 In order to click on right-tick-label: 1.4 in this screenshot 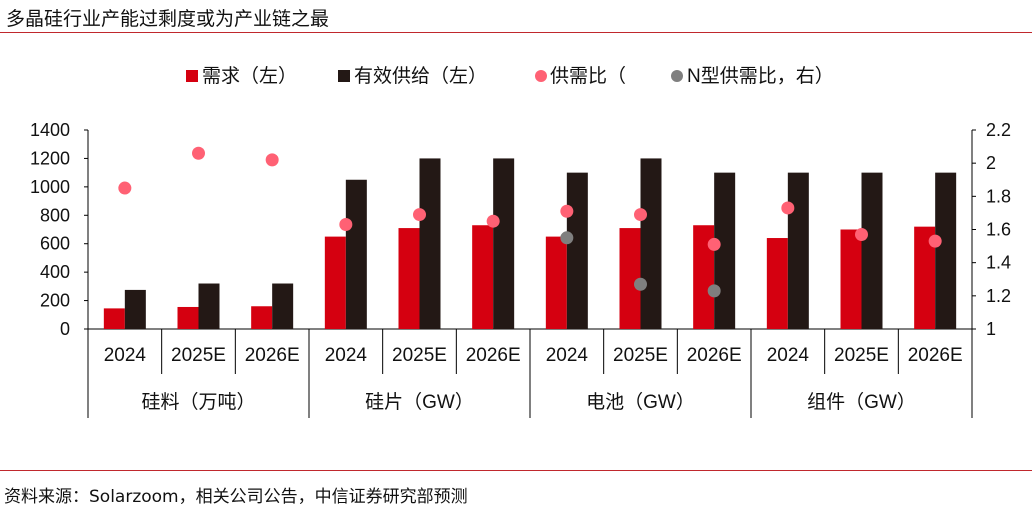, I will do `click(998, 263)`.